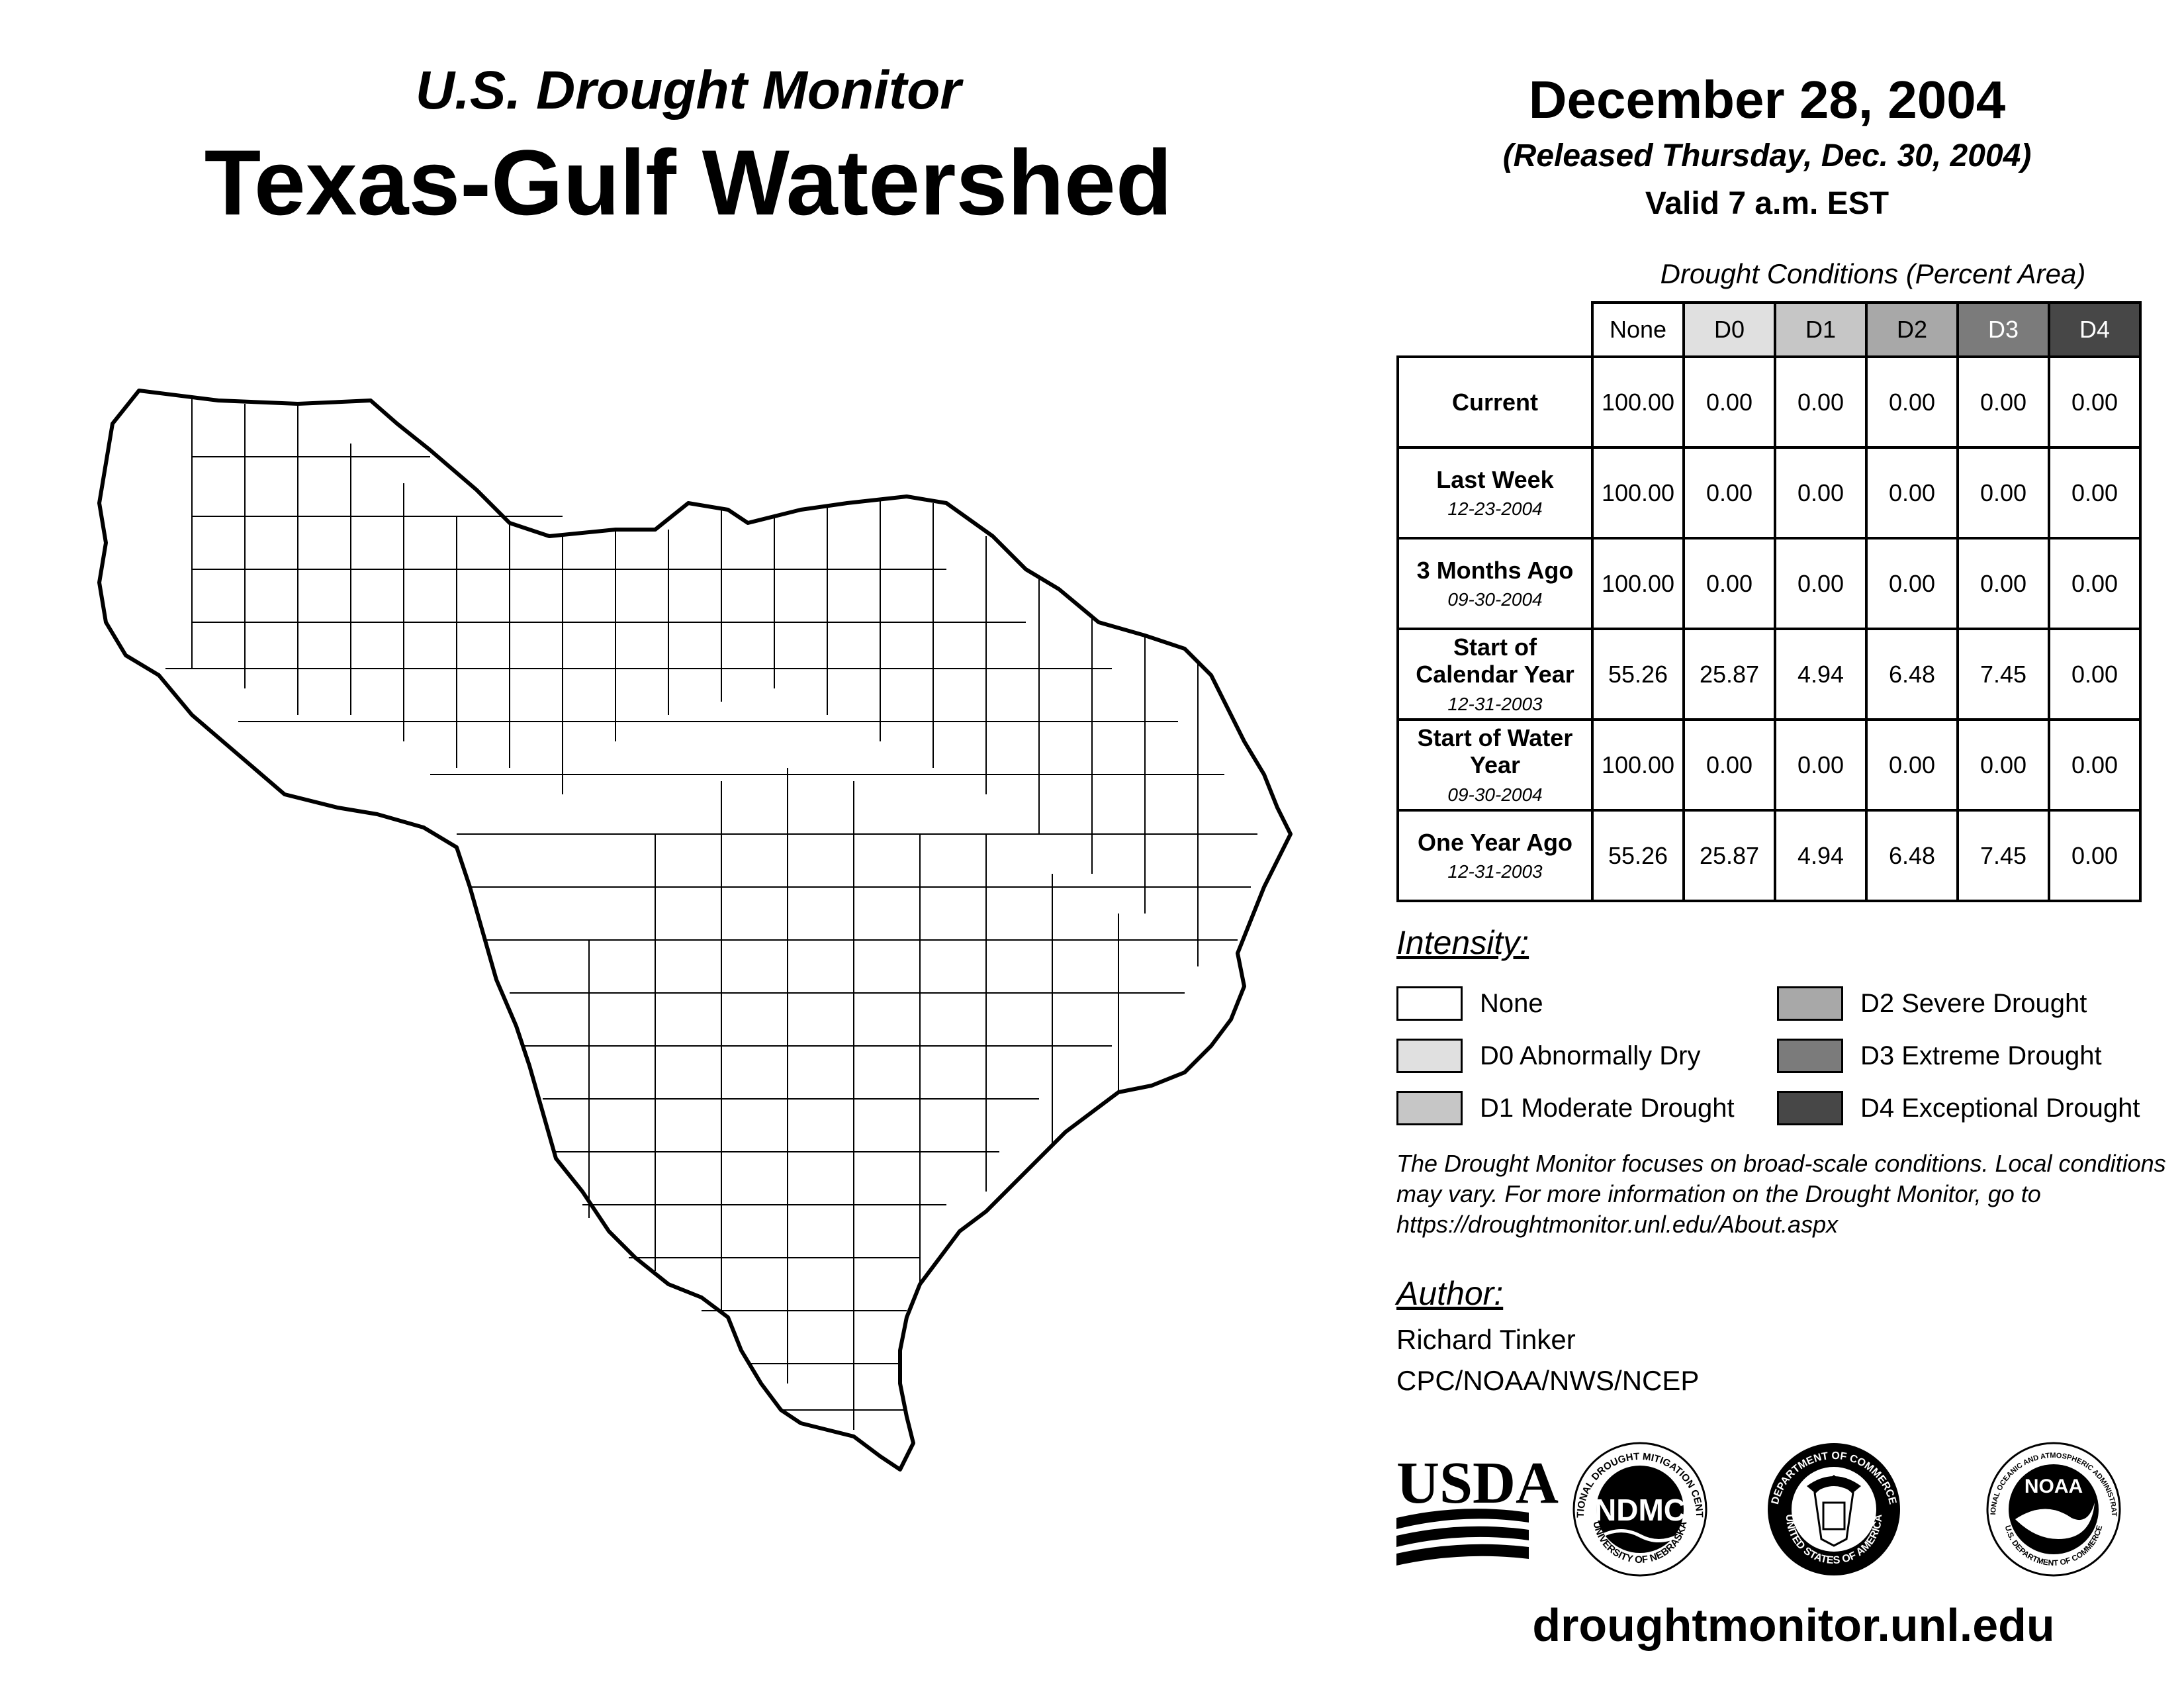 The image size is (2184, 1688). Describe the element at coordinates (1767, 203) in the screenshot. I see `valid-time: Valid 7 a.m. EST` at that location.